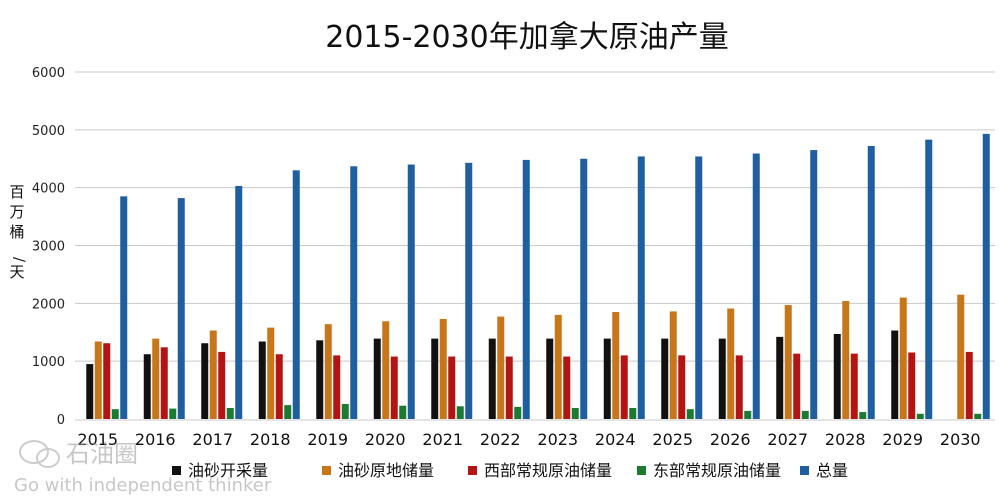  What do you see at coordinates (124, 307) in the screenshot?
I see `bar-4-2015` at bounding box center [124, 307].